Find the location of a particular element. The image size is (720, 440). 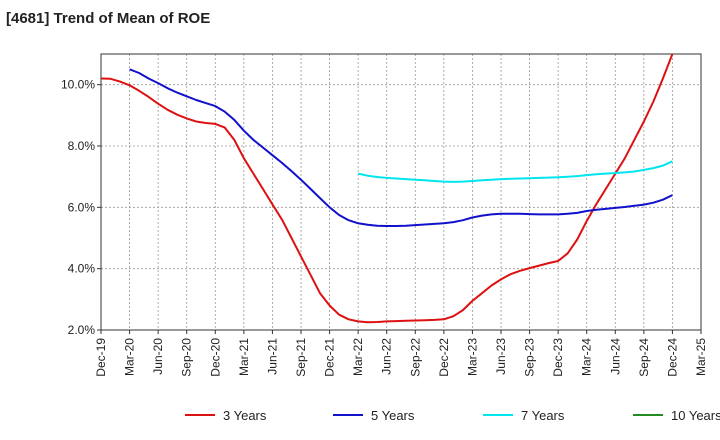

x-tick-label: Mar-21 is located at coordinates (244, 357).